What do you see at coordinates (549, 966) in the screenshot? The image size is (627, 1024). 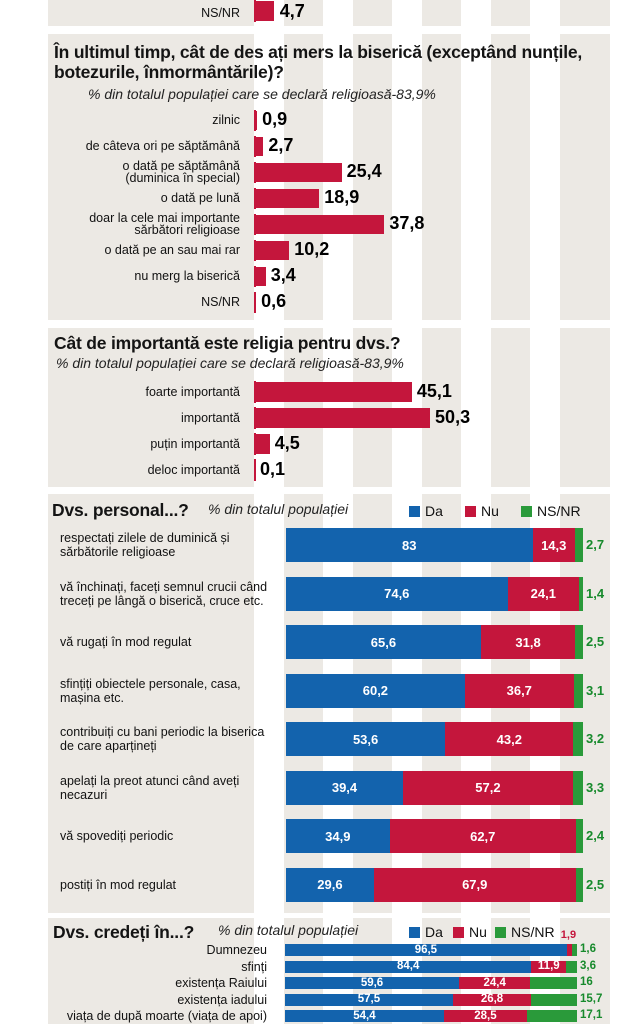 I see `bar-segment-nu: 11,9` at bounding box center [549, 966].